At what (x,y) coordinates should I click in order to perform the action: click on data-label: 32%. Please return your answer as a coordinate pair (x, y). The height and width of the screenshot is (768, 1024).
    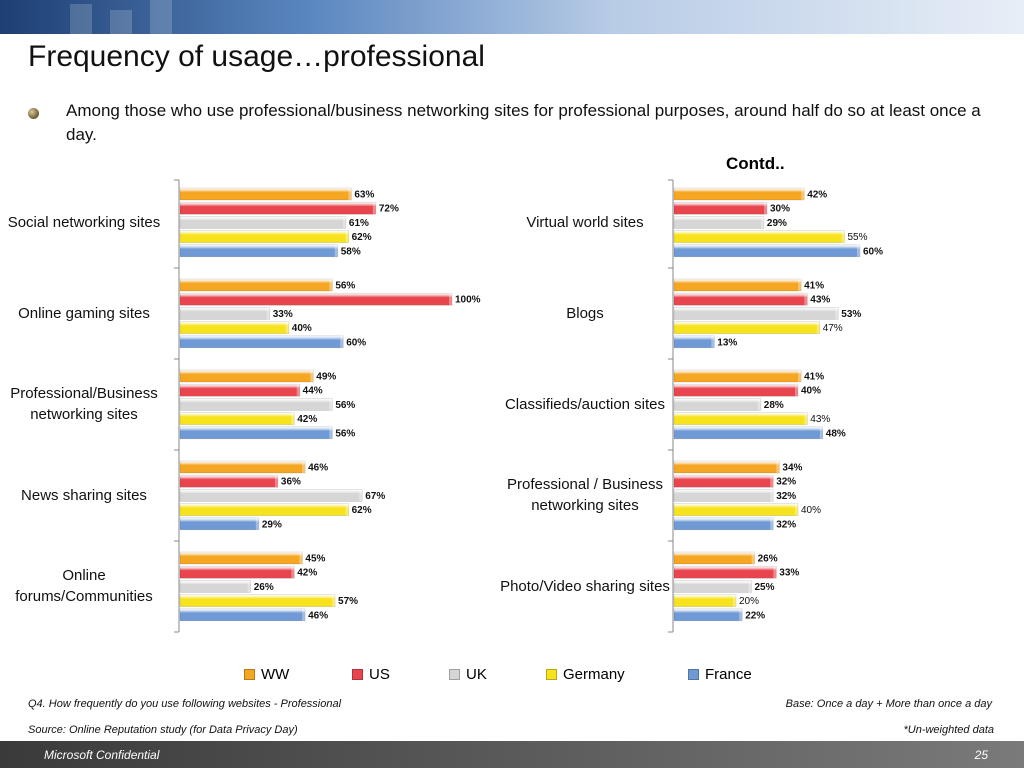
    Looking at the image, I should click on (786, 524).